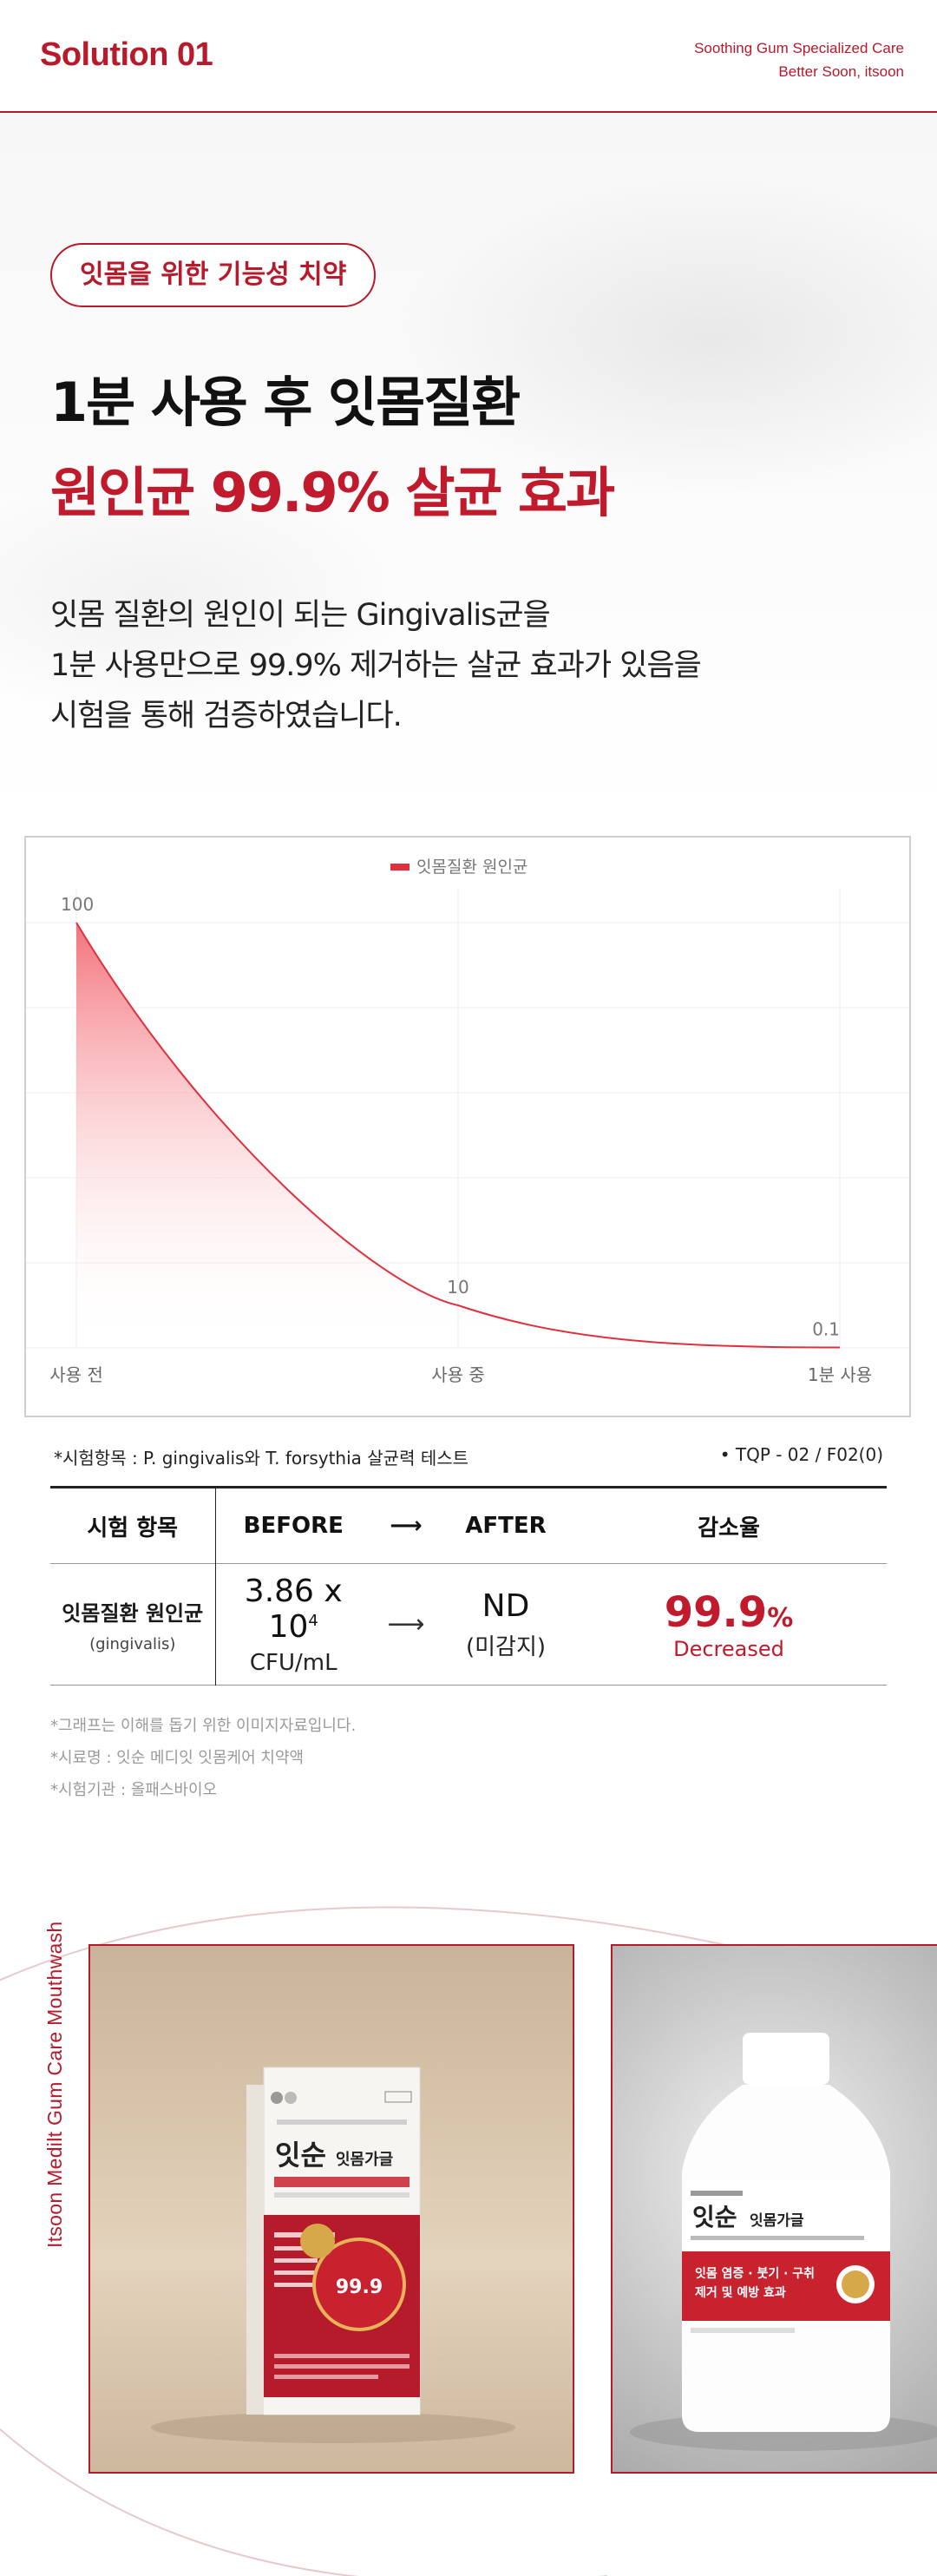 The image size is (937, 2576). Describe the element at coordinates (799, 48) in the screenshot. I see `tagline-line1: Soothing Gum Specialized Care` at that location.